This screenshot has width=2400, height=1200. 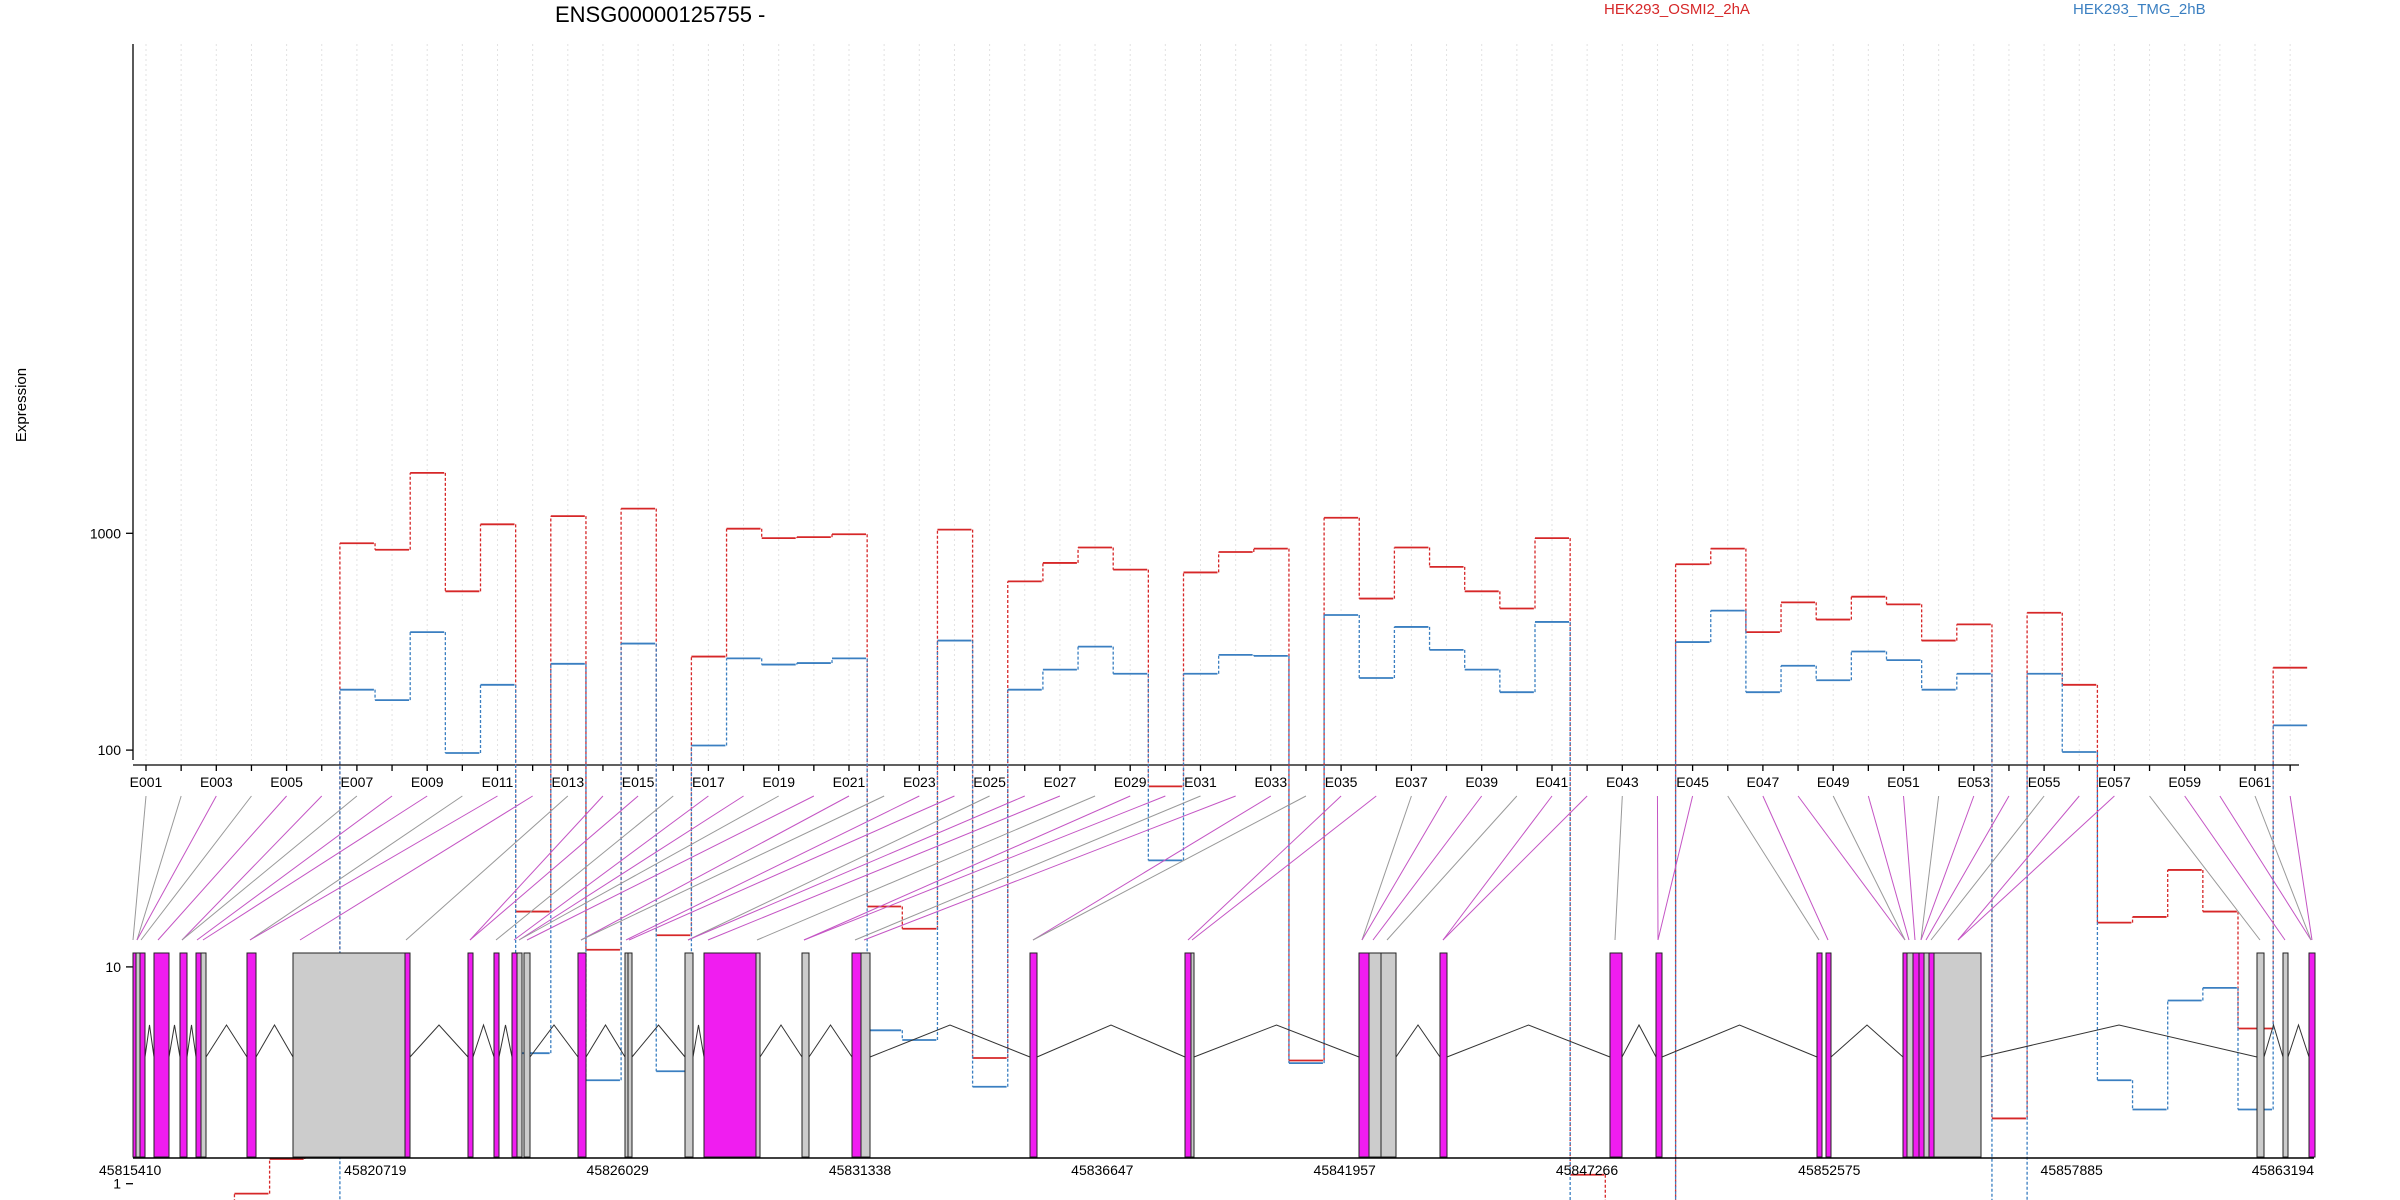 What do you see at coordinates (778, 782) in the screenshot?
I see `x-tick-label: E019` at bounding box center [778, 782].